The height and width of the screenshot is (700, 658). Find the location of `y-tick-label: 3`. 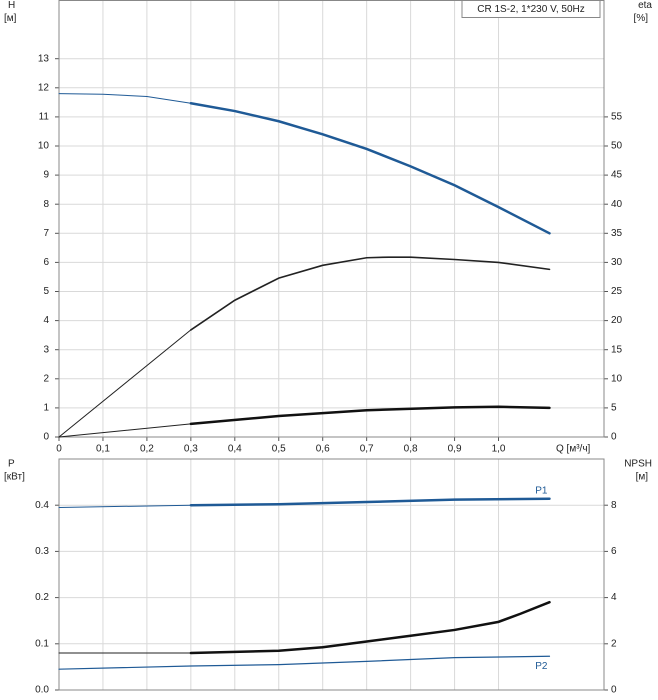

y-tick-label: 3 is located at coordinates (46, 349).